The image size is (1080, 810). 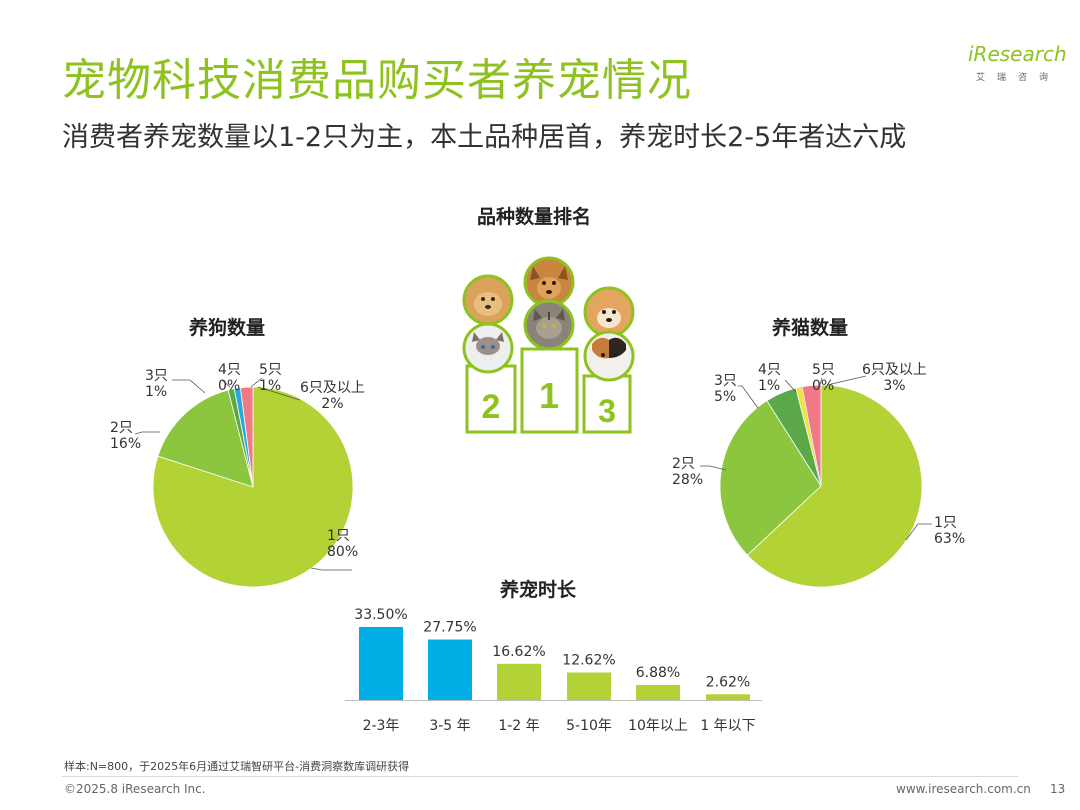 What do you see at coordinates (728, 682) in the screenshot?
I see `bar-value-label-6: 2.62%` at bounding box center [728, 682].